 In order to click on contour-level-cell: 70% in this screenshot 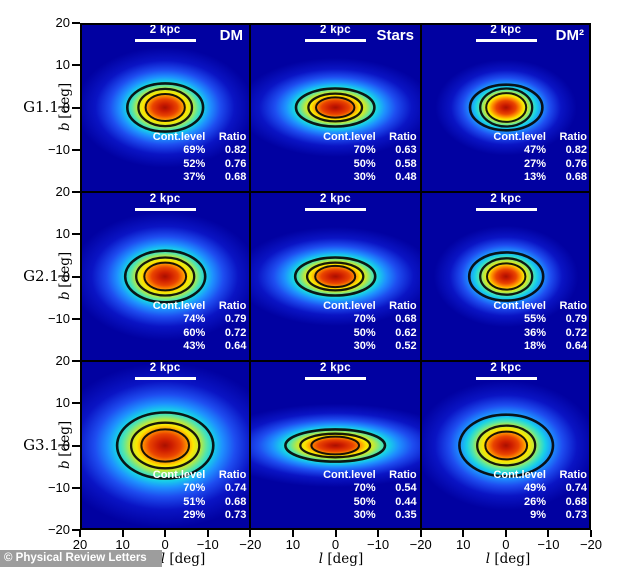, I will do `click(364, 150)`.